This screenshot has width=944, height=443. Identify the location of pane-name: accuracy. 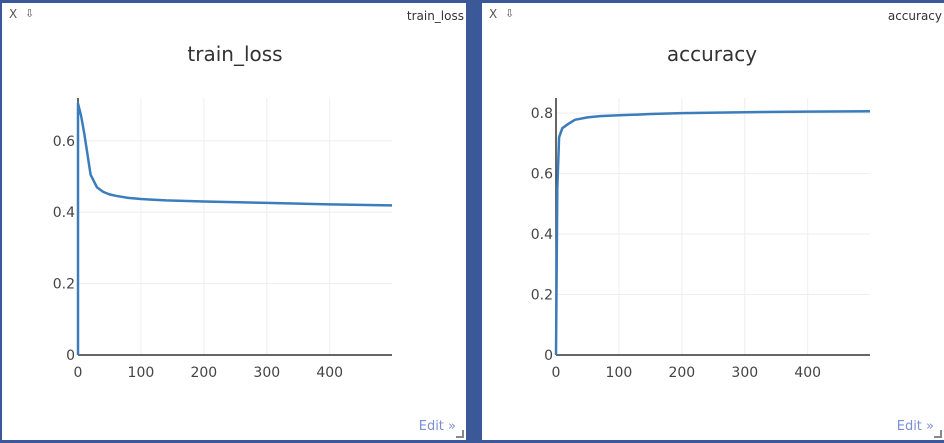
(914, 16).